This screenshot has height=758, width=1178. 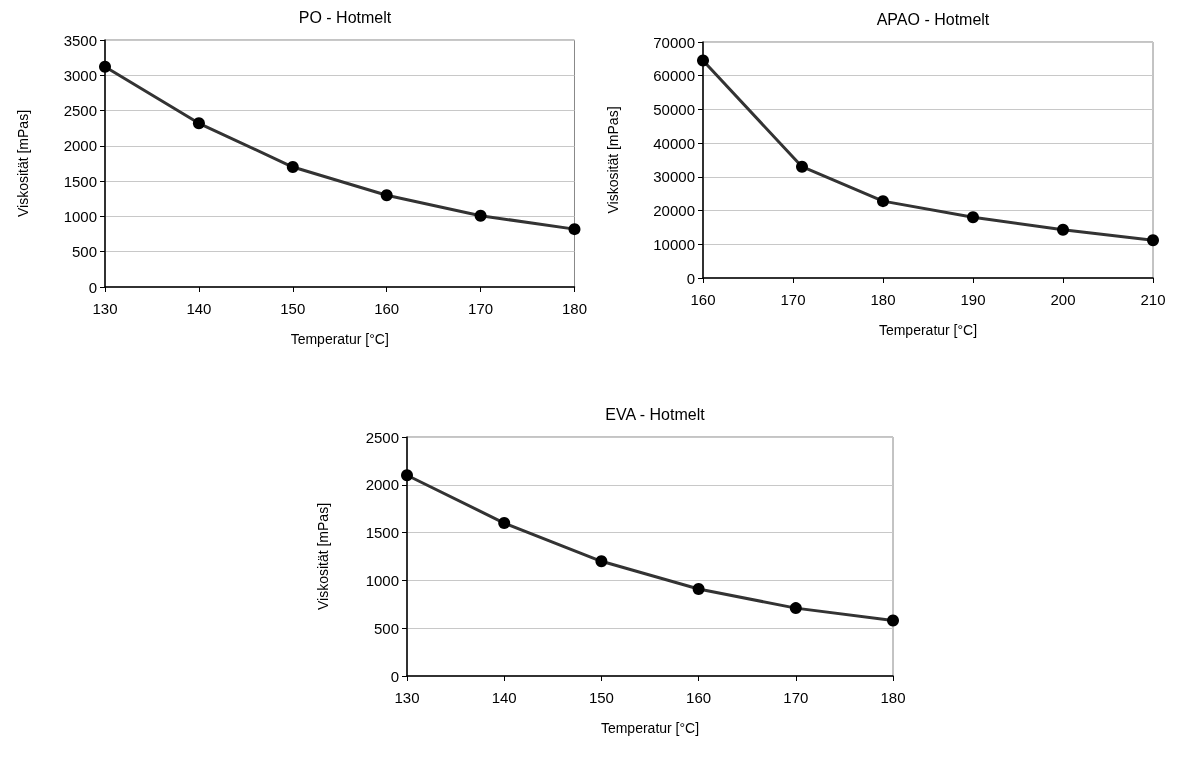 I want to click on chart-title: PO - Hotmelt, so click(x=345, y=17).